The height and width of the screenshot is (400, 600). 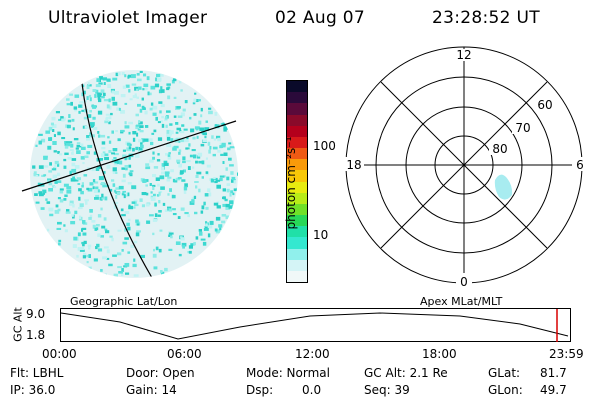 I want to click on instrument-title: Ultraviolet Imager, so click(x=128, y=18).